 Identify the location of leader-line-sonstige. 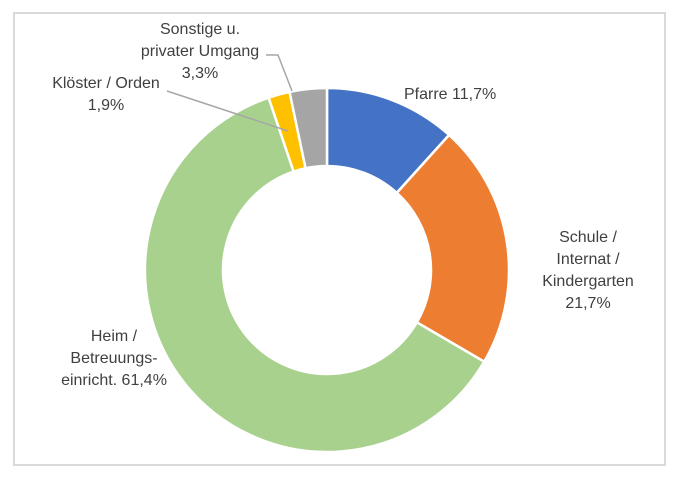
(279, 73).